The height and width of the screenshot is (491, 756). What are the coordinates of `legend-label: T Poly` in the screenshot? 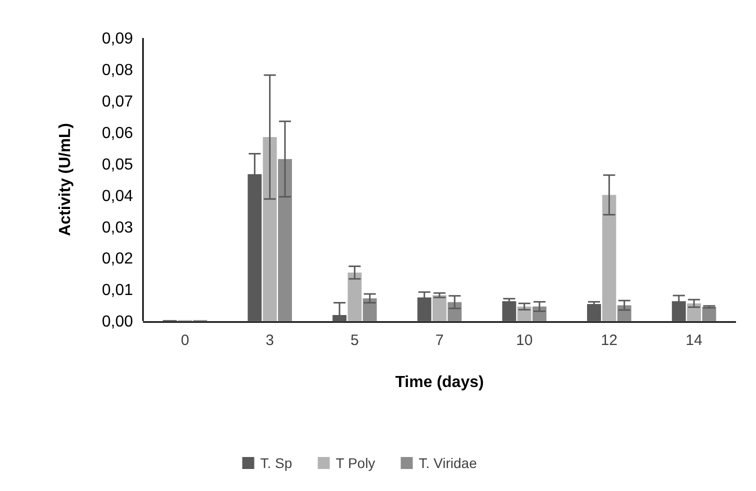 It's located at (356, 462).